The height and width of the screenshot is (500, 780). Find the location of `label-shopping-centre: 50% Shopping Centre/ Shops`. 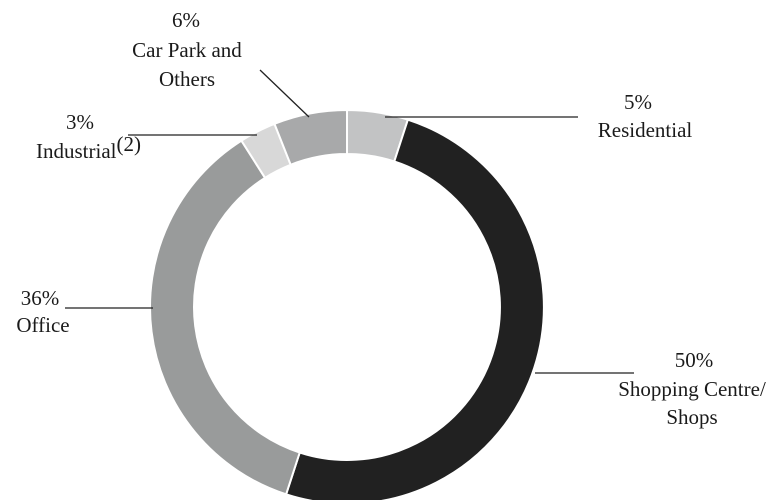

label-shopping-centre: 50% Shopping Centre/ Shops is located at coordinates (692, 388).